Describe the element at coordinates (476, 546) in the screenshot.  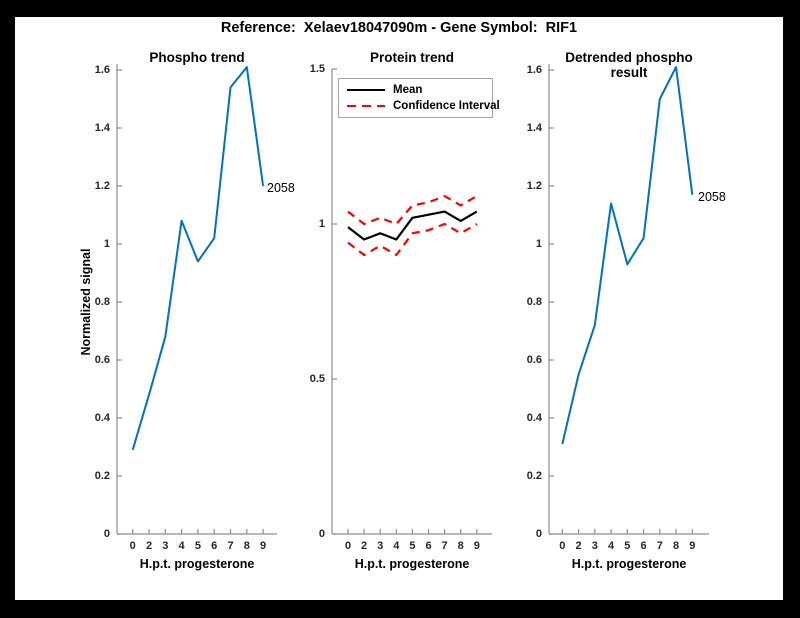
I see `subplot2-x-tick-label: 9` at that location.